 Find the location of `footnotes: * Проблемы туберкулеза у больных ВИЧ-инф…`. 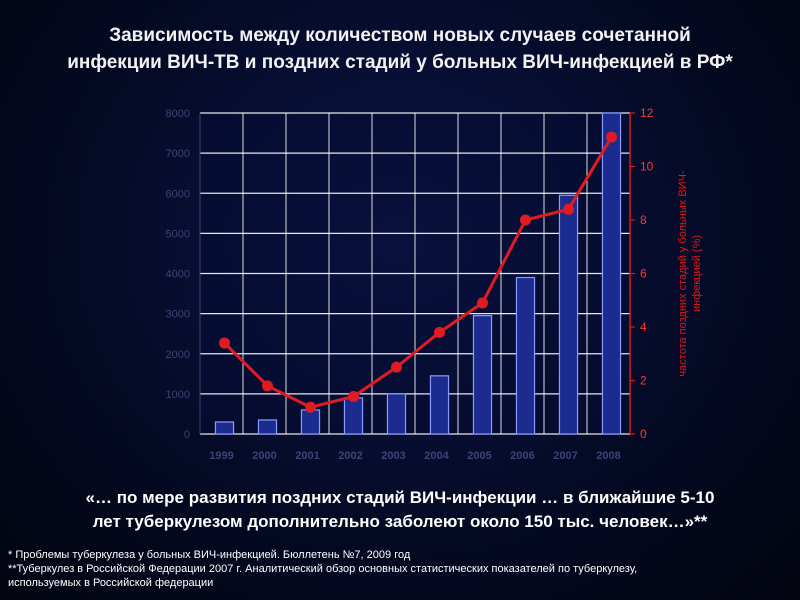

footnotes: * Проблемы туберкулеза у больных ВИЧ-инф… is located at coordinates (400, 569).